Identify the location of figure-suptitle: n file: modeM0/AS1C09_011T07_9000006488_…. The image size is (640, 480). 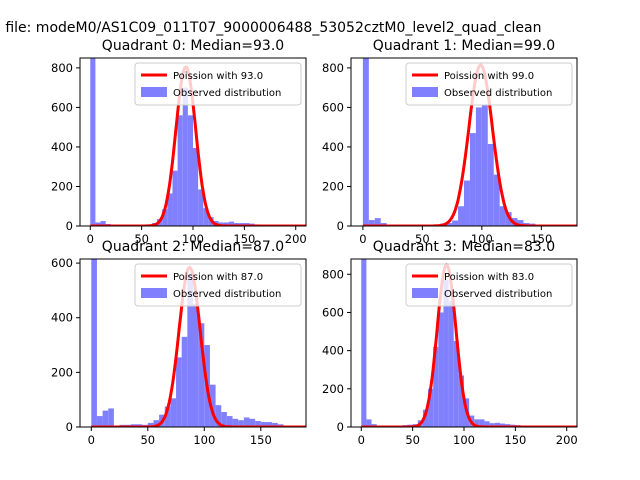
(270, 28).